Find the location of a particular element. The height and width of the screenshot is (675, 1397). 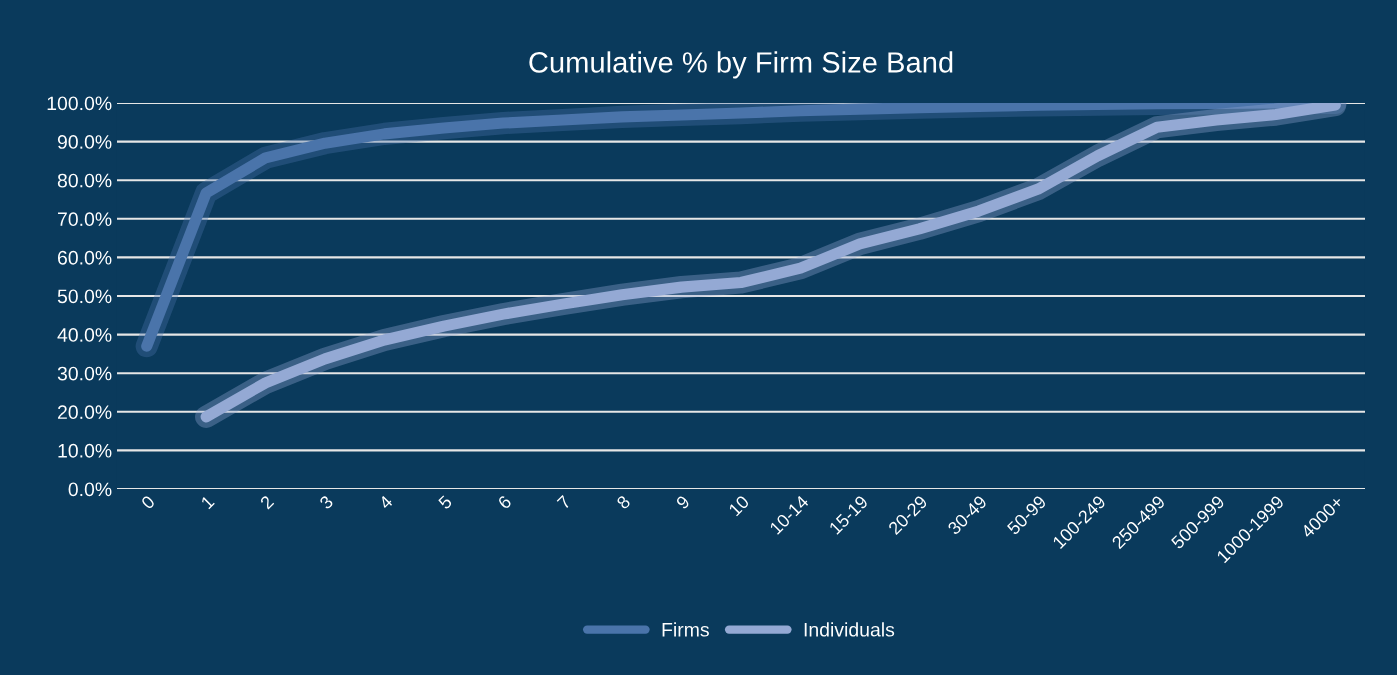

x-tick-label: 9 is located at coordinates (683, 502).